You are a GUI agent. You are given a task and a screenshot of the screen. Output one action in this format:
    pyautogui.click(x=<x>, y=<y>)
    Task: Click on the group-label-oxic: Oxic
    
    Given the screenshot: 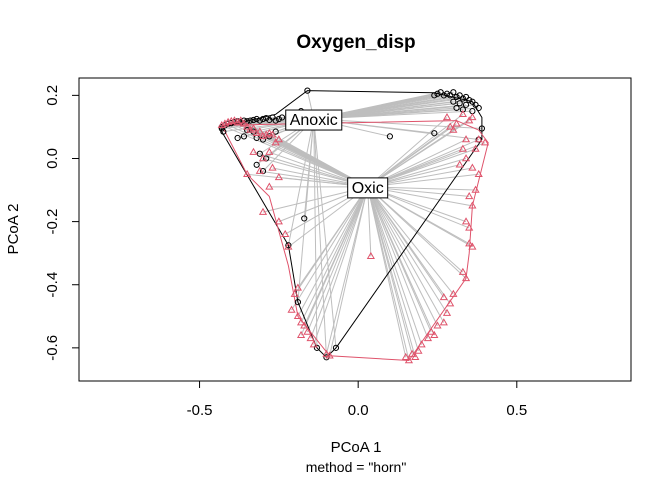 What is the action you would take?
    pyautogui.click(x=368, y=188)
    